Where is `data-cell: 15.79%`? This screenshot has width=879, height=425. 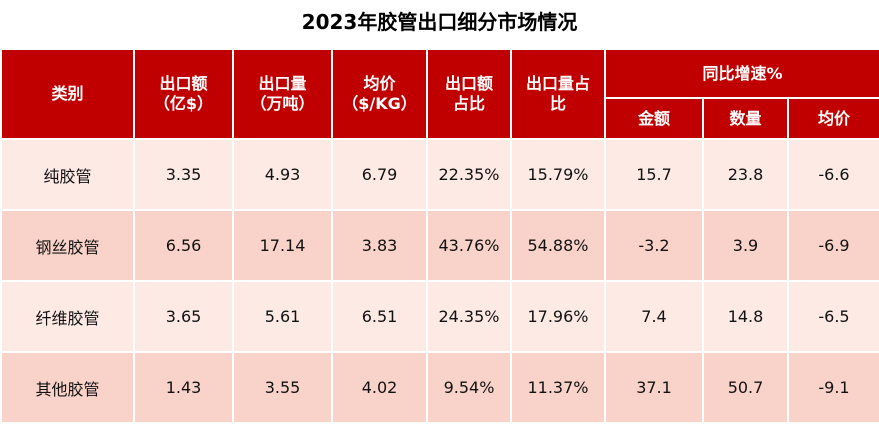
data-cell: 15.79% is located at coordinates (558, 174).